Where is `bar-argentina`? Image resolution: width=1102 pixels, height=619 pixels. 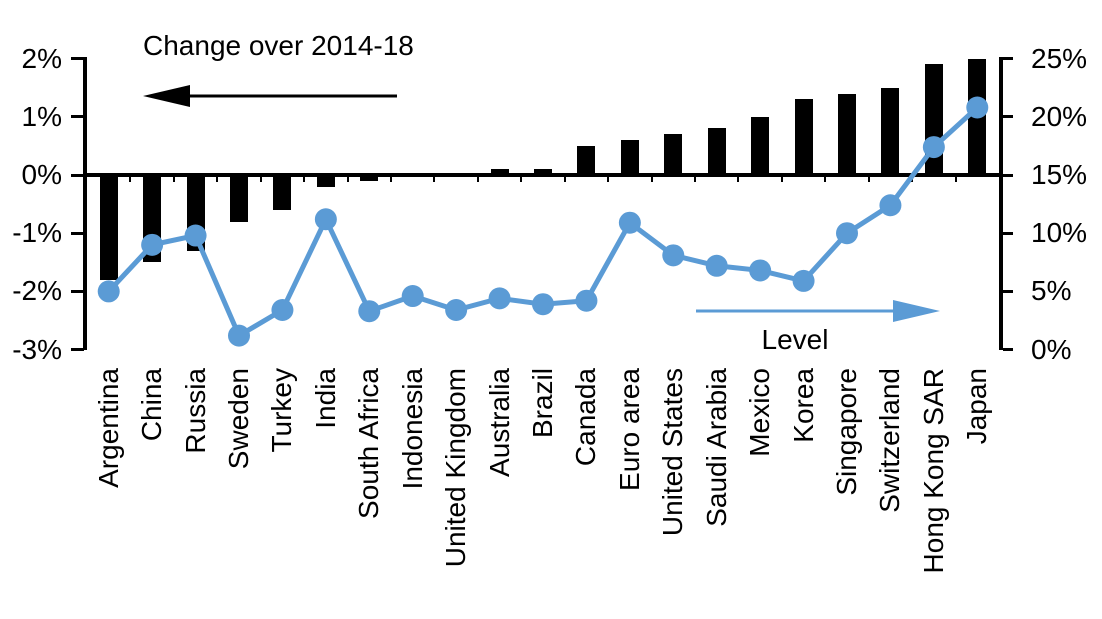
bar-argentina is located at coordinates (108, 226).